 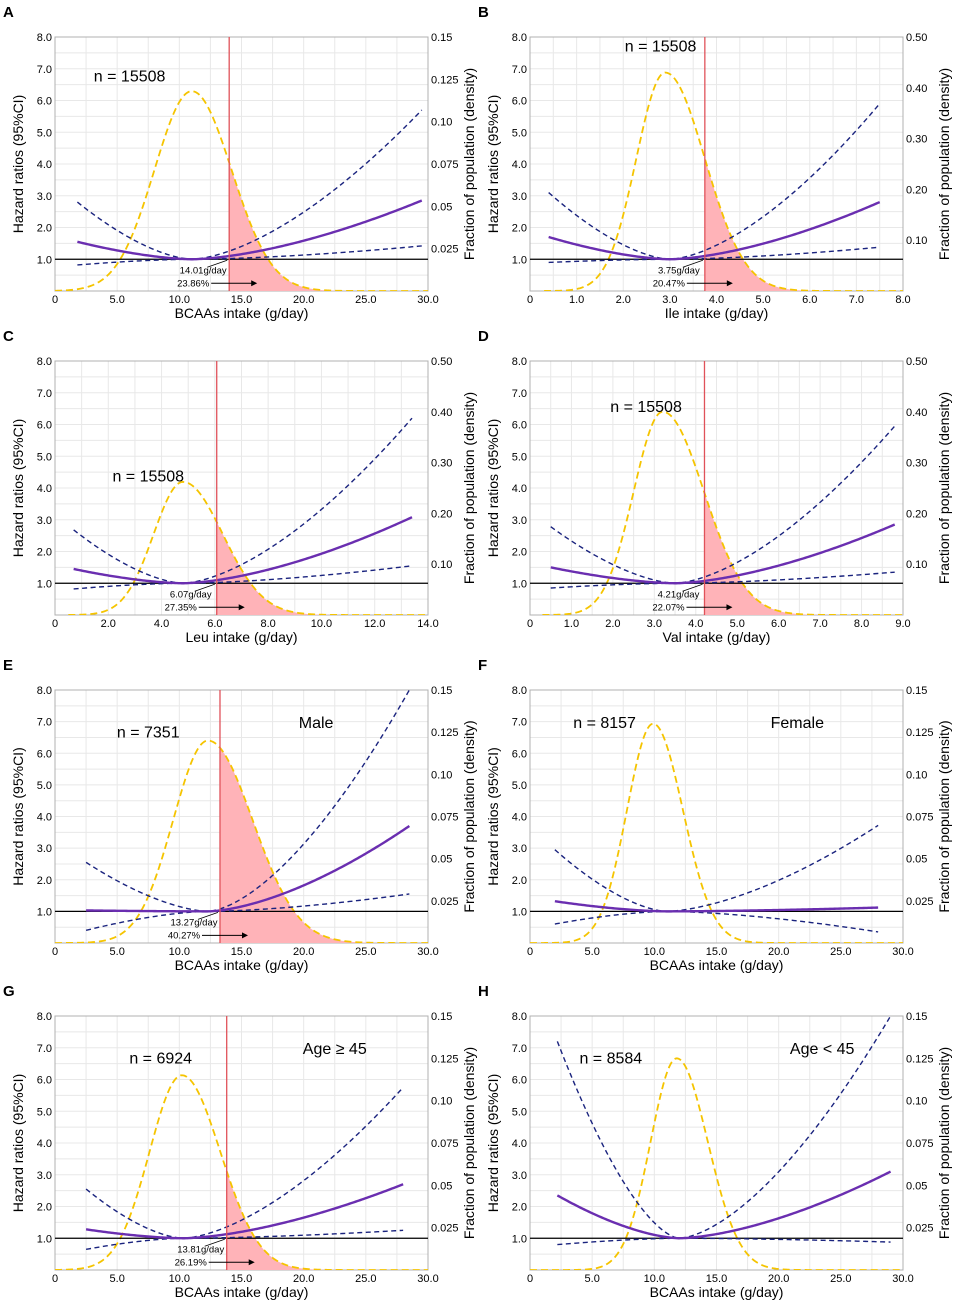 I want to click on cutoff-label: 14.01g/day, so click(x=203, y=270).